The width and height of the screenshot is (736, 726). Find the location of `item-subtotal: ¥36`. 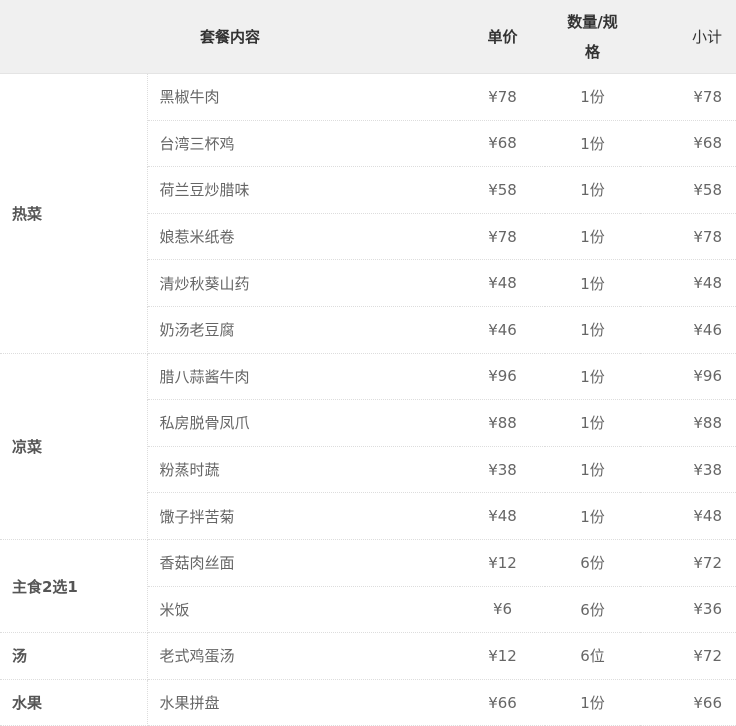

item-subtotal: ¥36 is located at coordinates (688, 610).